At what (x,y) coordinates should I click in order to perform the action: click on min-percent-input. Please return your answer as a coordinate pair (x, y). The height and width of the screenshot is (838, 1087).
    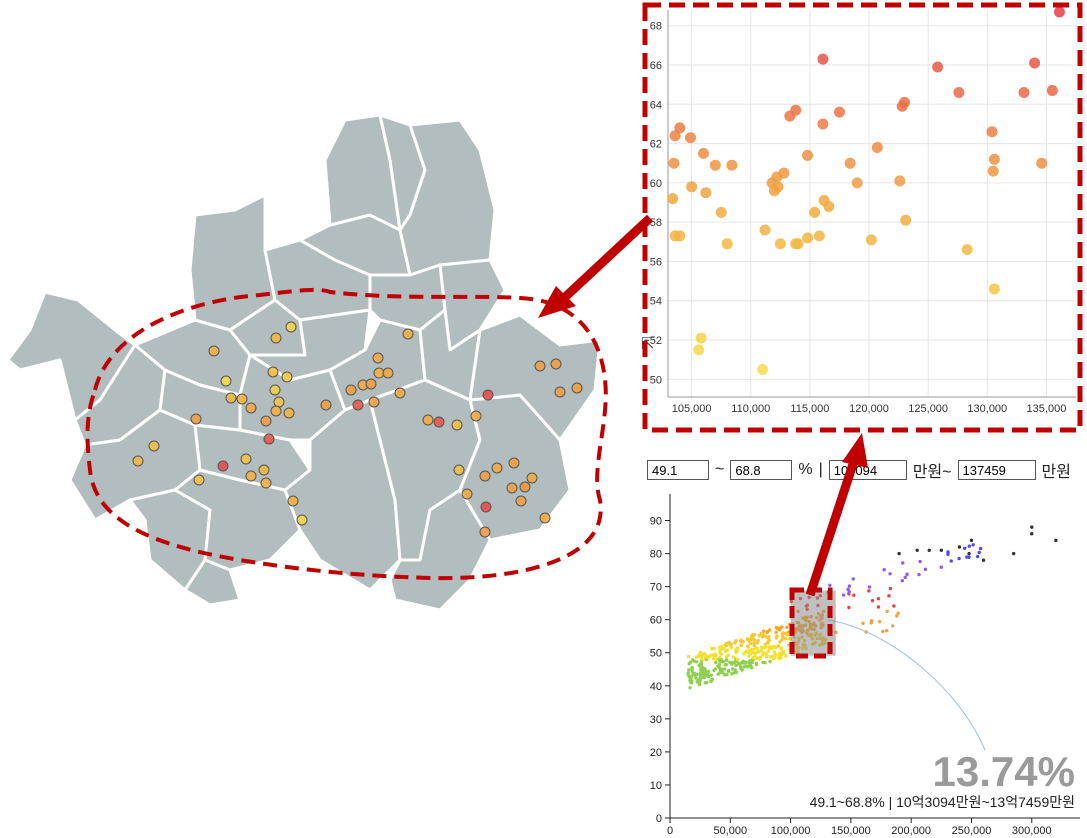
    Looking at the image, I should click on (678, 470).